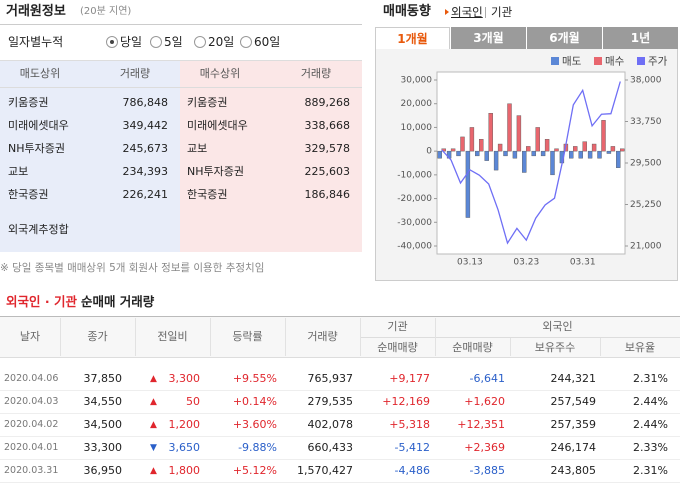  Describe the element at coordinates (254, 401) in the screenshot. I see `rate: +0.14%` at that location.